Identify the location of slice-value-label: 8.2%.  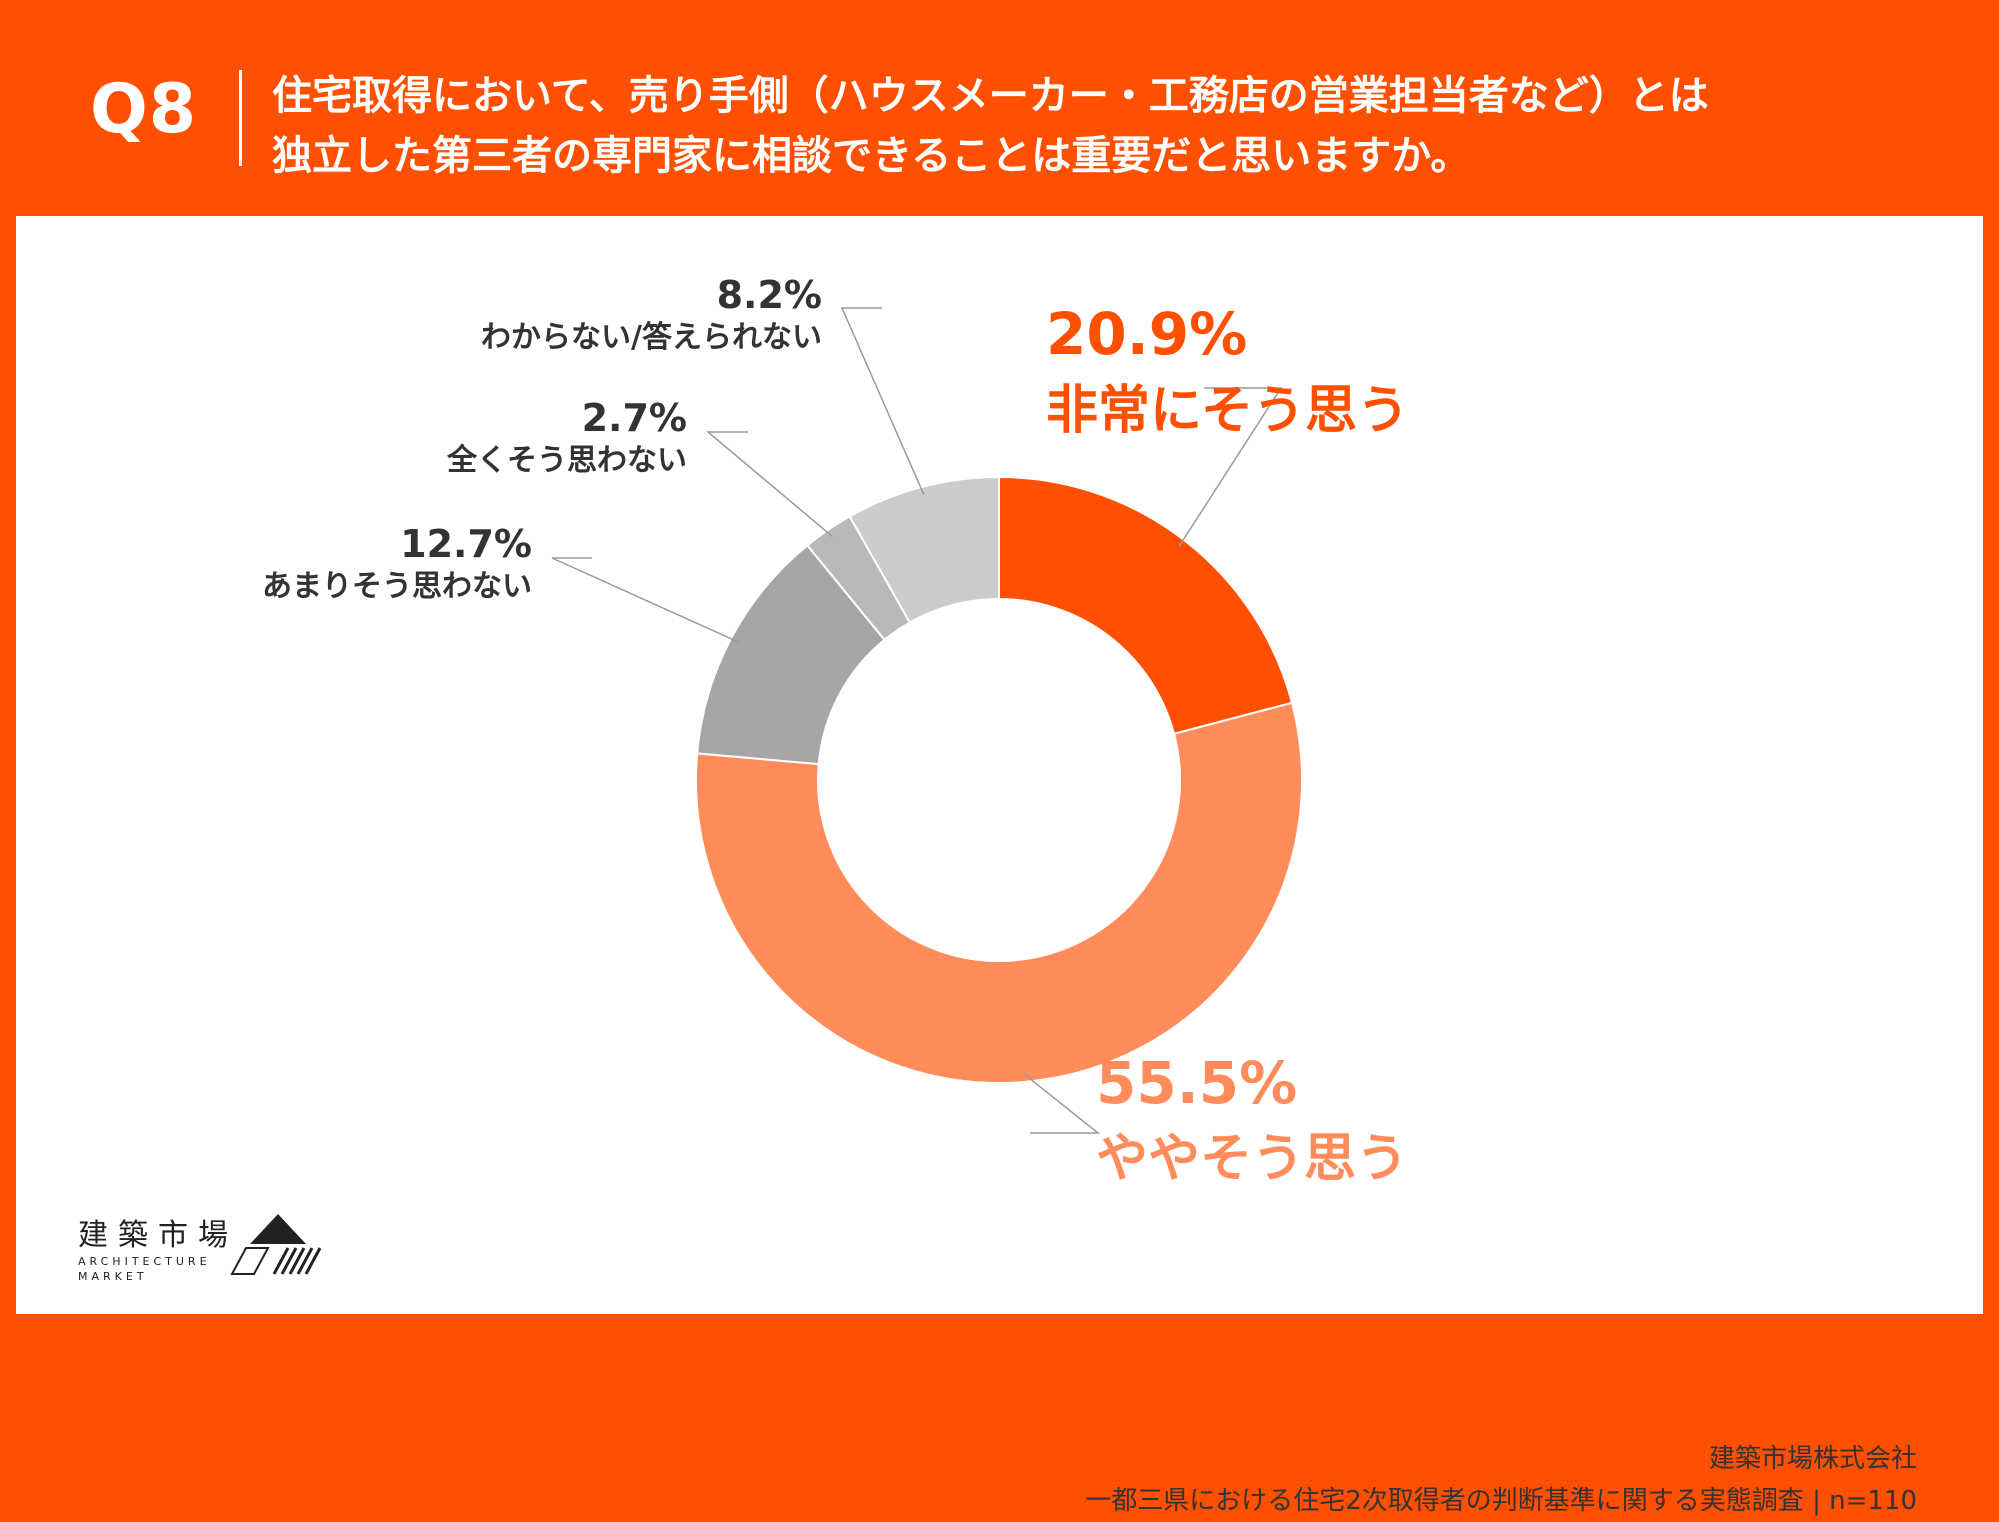
(769, 295).